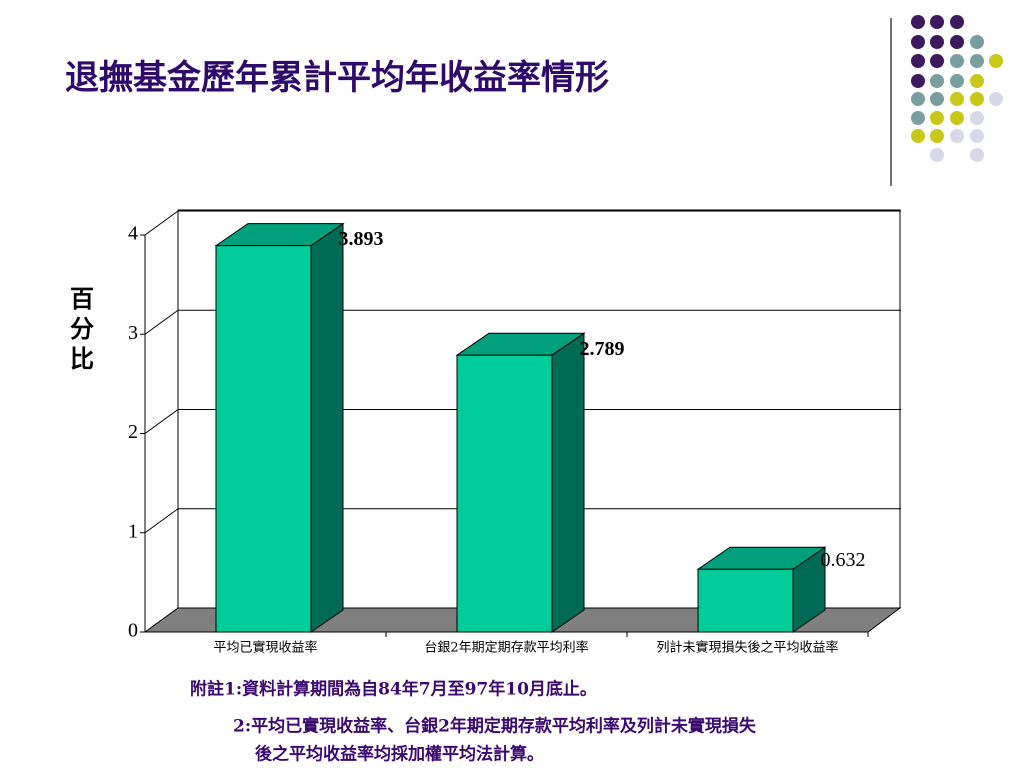 The width and height of the screenshot is (1024, 768). Describe the element at coordinates (602, 349) in the screenshot. I see `value-label: 2.789` at that location.